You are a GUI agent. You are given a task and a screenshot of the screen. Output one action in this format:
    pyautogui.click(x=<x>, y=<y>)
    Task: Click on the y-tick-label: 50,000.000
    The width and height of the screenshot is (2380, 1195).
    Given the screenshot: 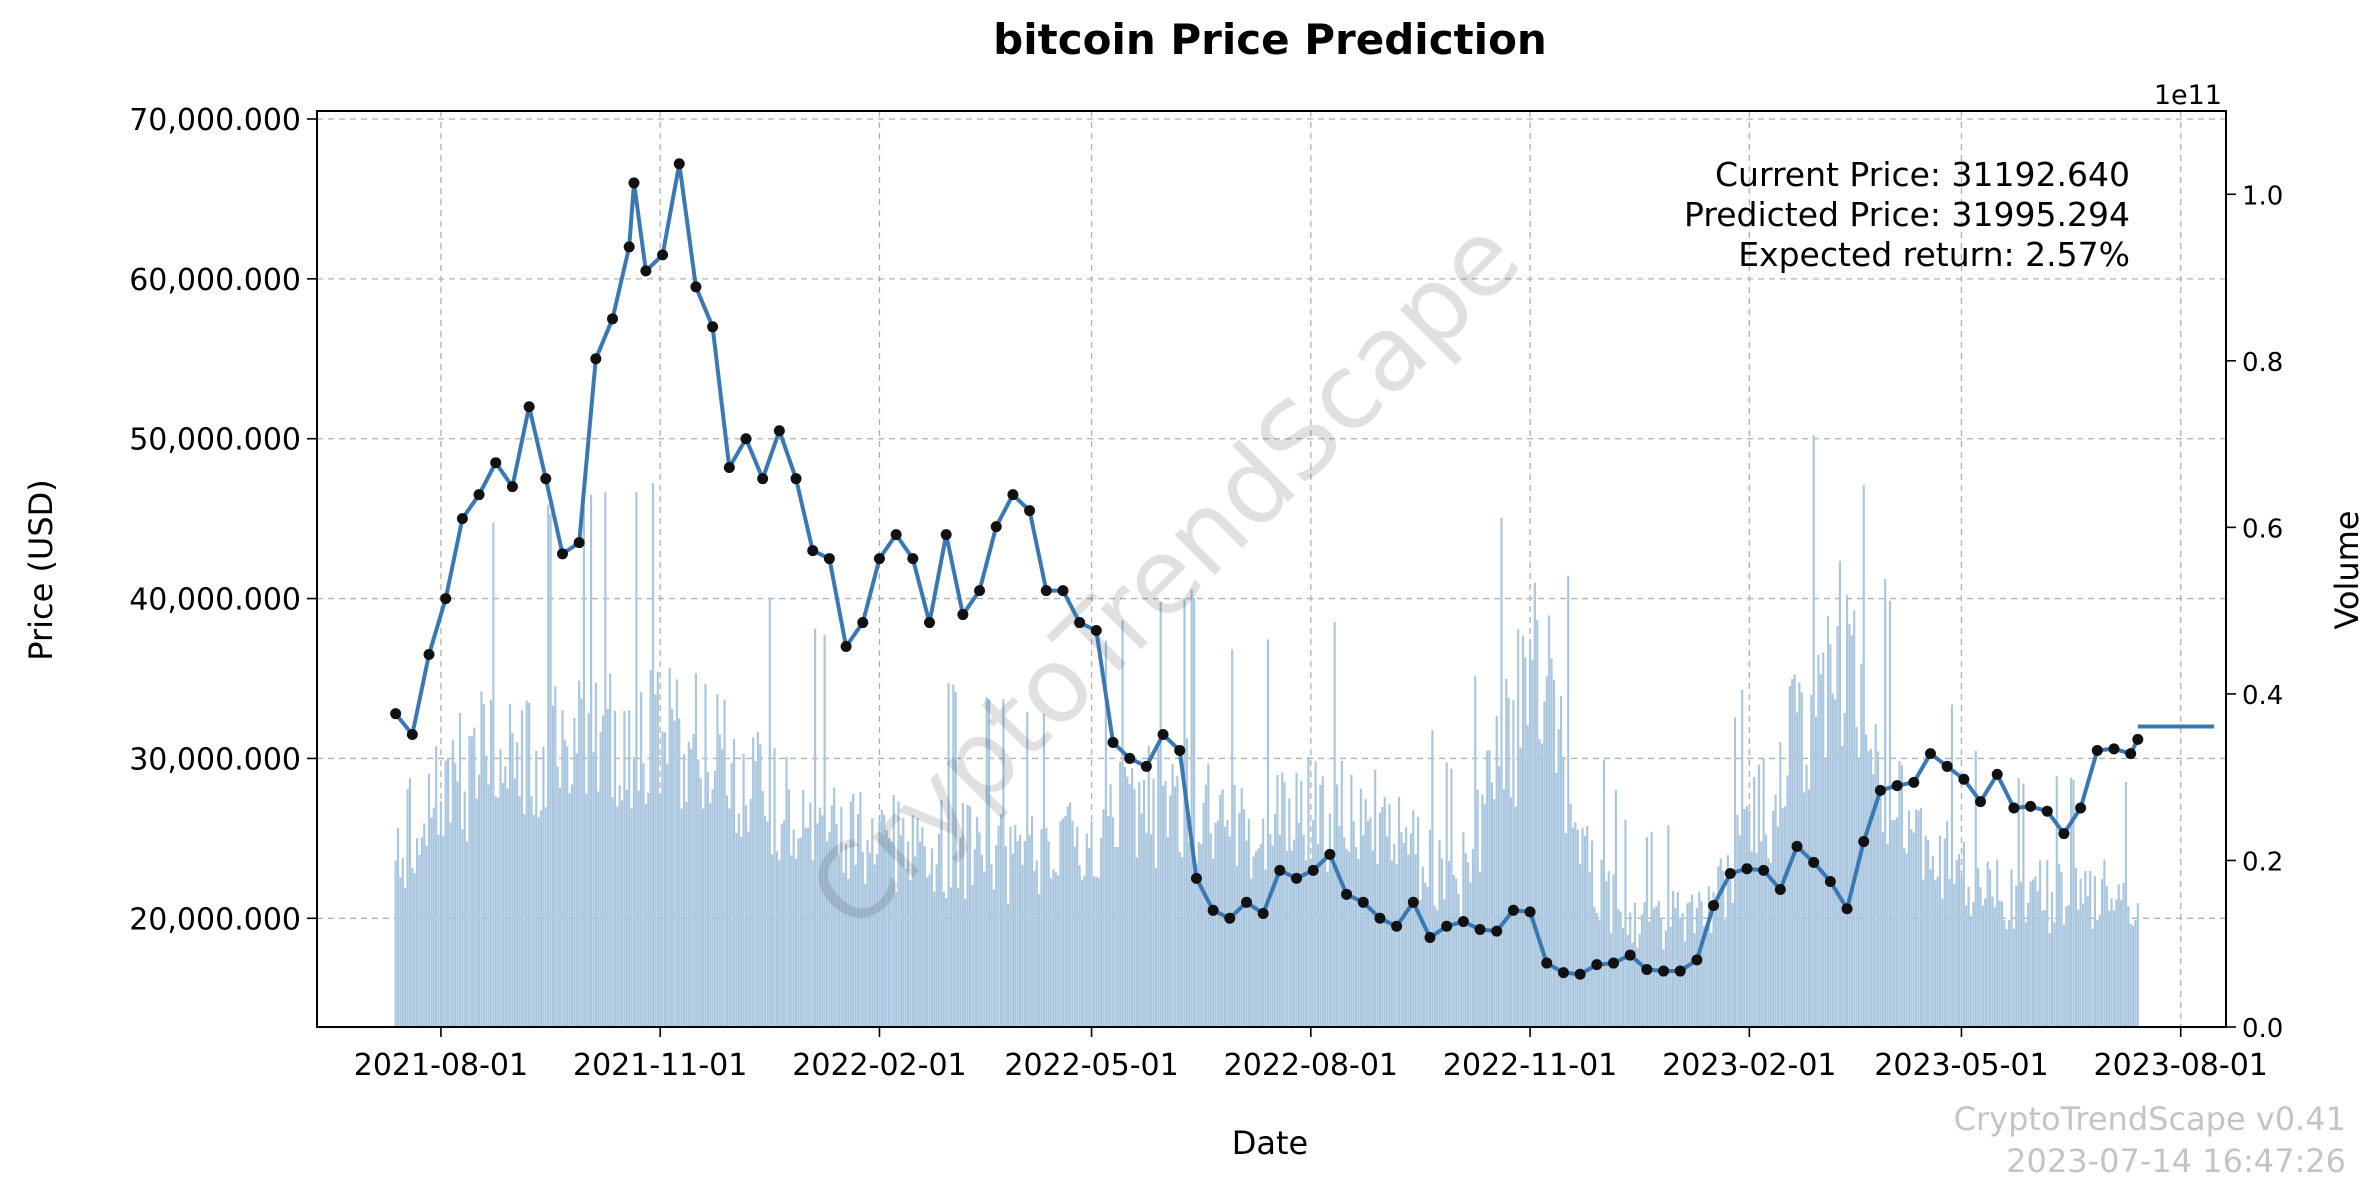 What is the action you would take?
    pyautogui.click(x=215, y=440)
    